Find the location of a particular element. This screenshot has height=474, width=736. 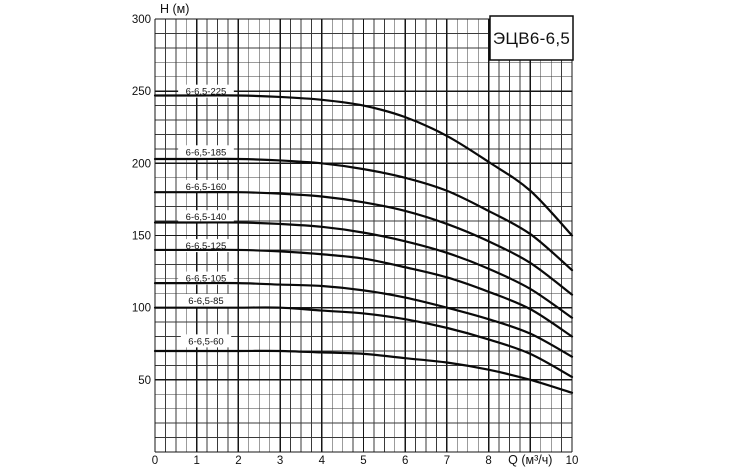

curve-label: 6-6,5-185 is located at coordinates (206, 152).